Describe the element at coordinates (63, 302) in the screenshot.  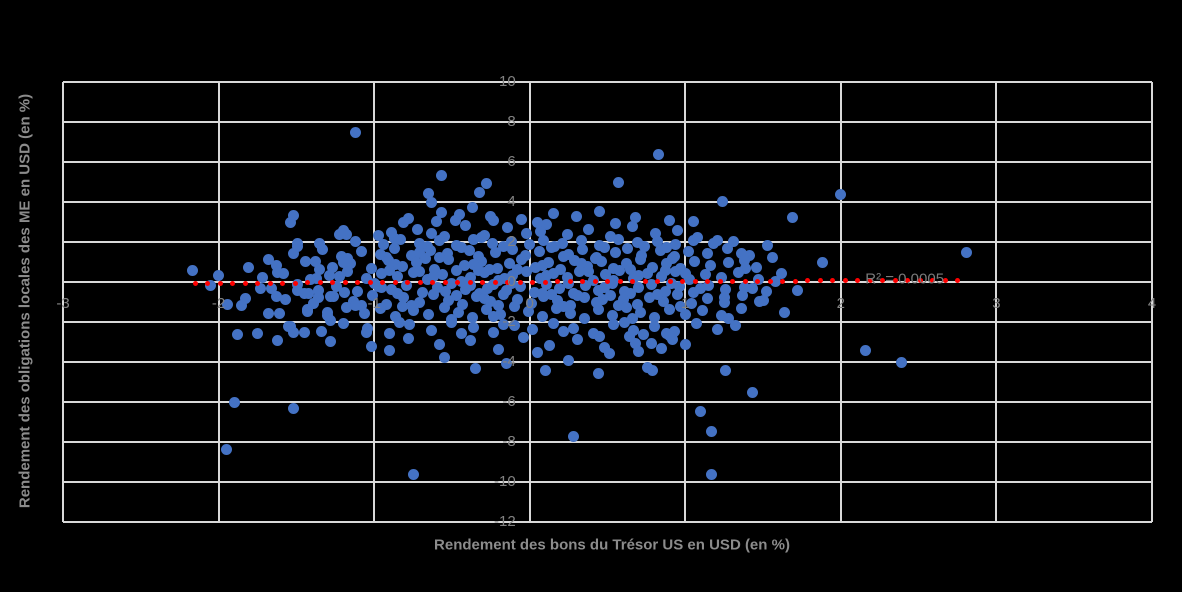
I see `gridline-vertical` at that location.